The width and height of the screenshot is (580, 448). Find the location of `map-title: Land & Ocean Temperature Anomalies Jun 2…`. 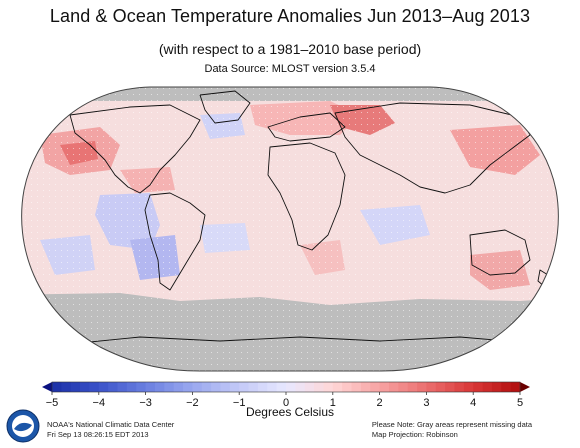

map-title: Land & Ocean Temperature Anomalies Jun 2… is located at coordinates (290, 16).